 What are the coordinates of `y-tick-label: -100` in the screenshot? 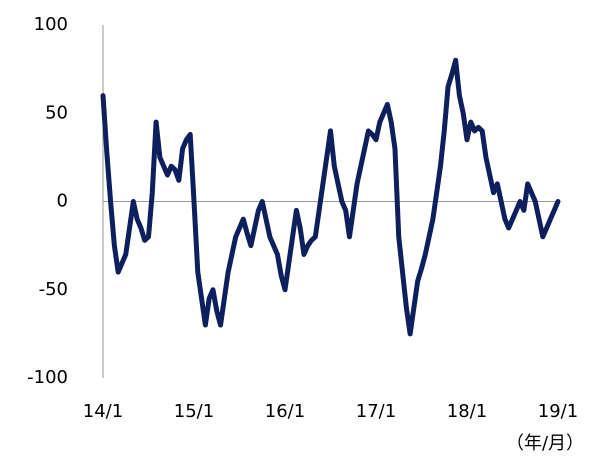 It's located at (47, 377).